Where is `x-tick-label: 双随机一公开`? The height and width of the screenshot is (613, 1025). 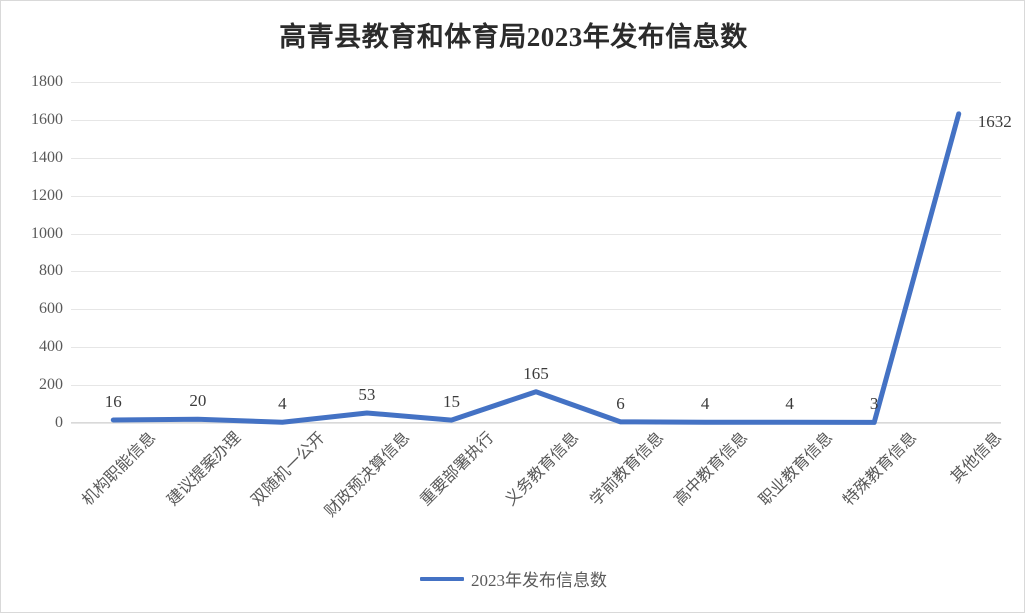 x-tick-label: 双随机一公开 is located at coordinates (288, 469).